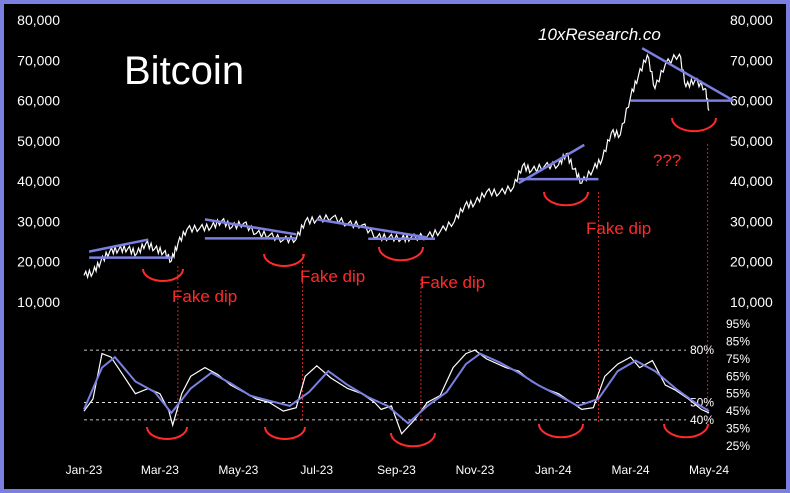  Describe the element at coordinates (316, 470) in the screenshot. I see `date-tick-label: Jul-23` at that location.